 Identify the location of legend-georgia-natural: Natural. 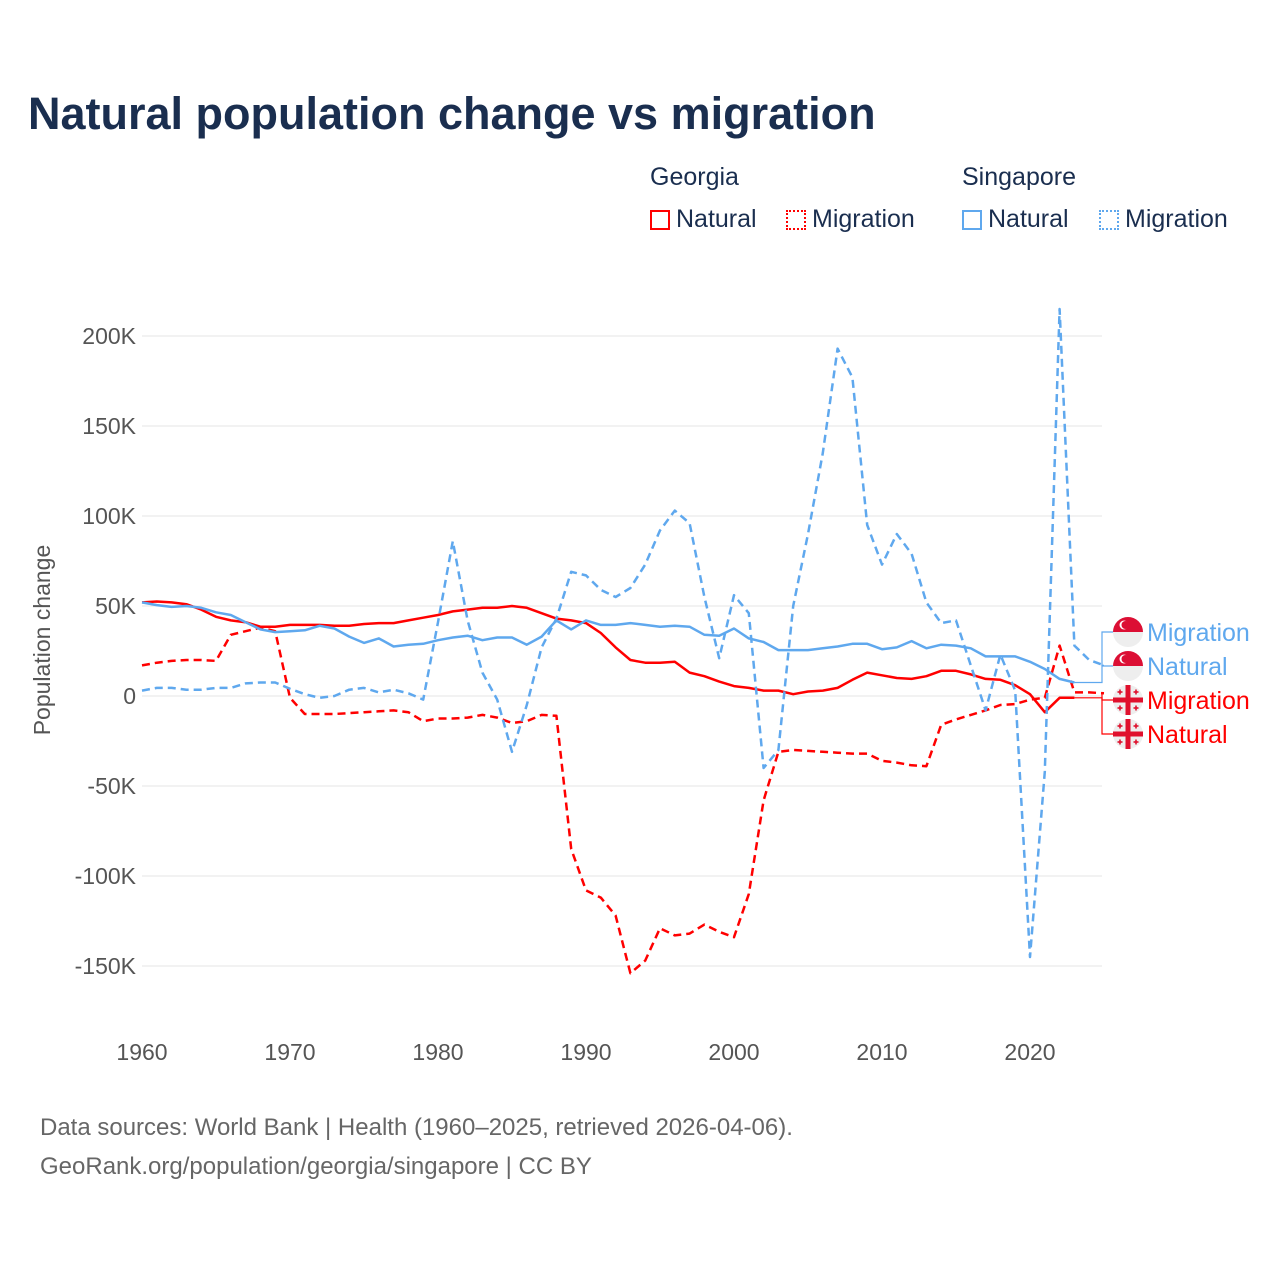
(703, 219).